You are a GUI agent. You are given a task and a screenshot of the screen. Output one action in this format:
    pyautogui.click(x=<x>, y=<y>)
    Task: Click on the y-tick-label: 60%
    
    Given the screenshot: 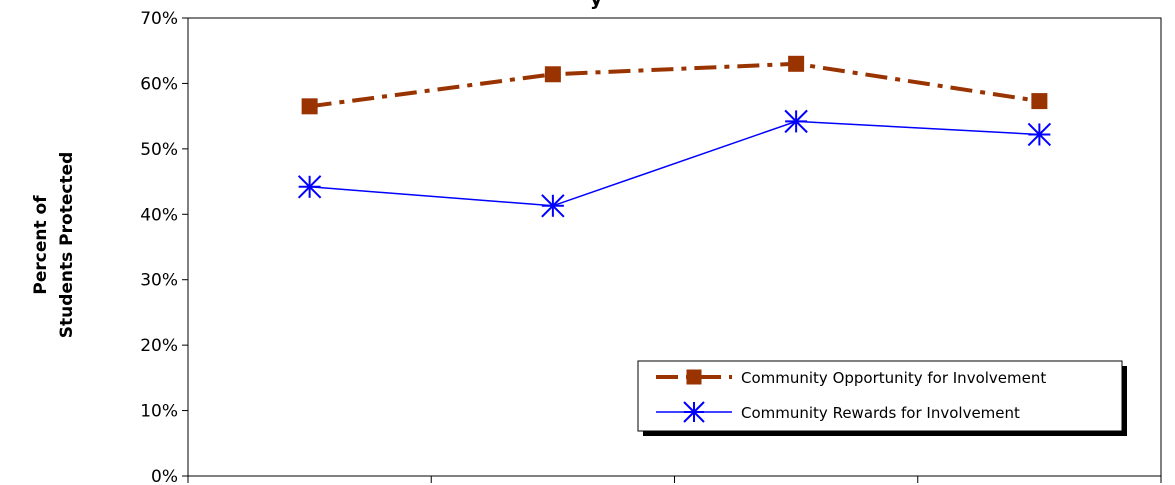 What is the action you would take?
    pyautogui.click(x=159, y=84)
    